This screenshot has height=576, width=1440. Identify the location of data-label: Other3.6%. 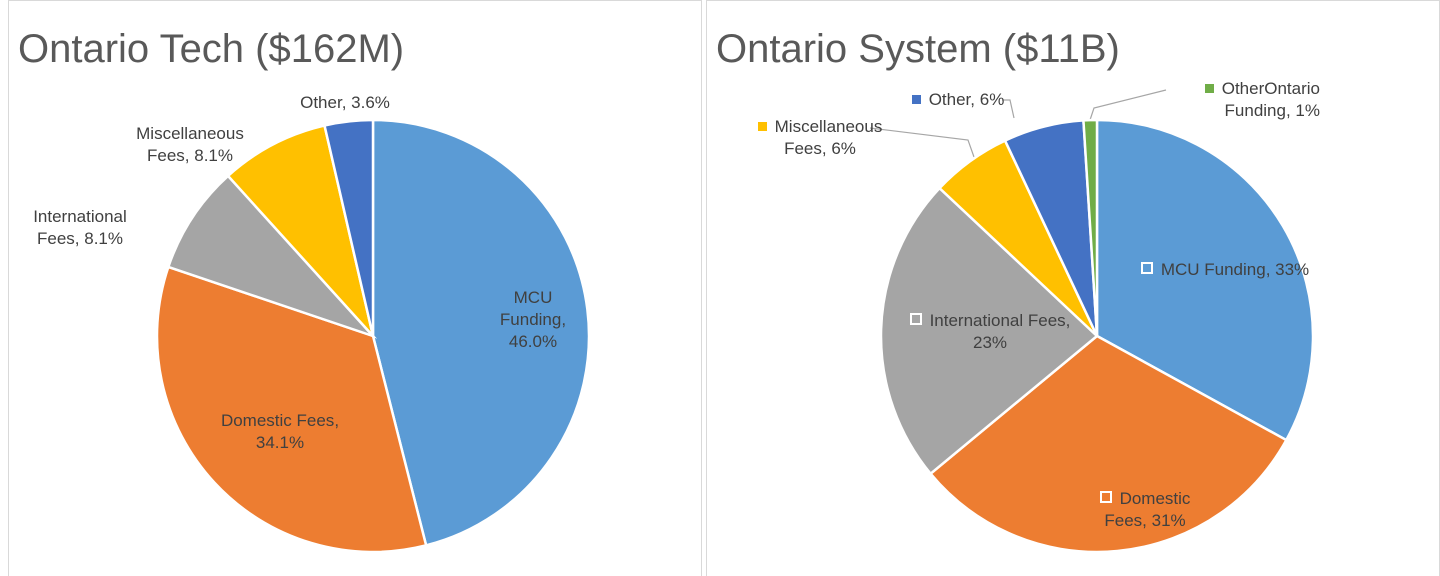
(345, 103).